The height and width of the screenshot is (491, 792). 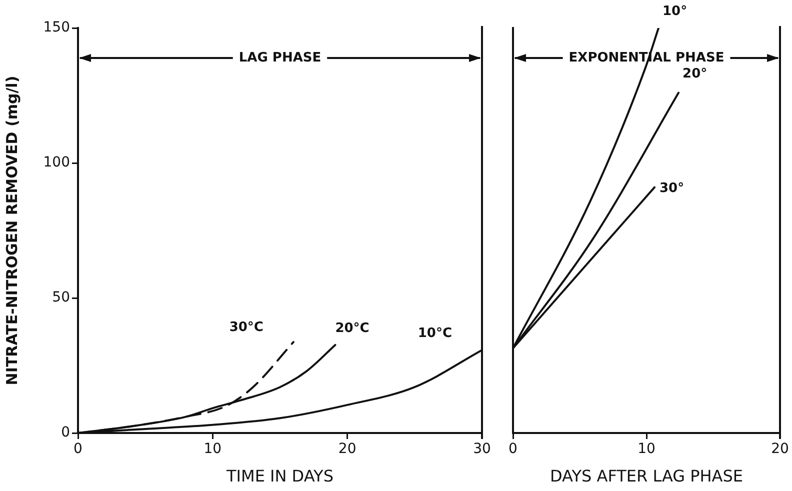 What do you see at coordinates (435, 333) in the screenshot?
I see `series-label: 10°C` at bounding box center [435, 333].